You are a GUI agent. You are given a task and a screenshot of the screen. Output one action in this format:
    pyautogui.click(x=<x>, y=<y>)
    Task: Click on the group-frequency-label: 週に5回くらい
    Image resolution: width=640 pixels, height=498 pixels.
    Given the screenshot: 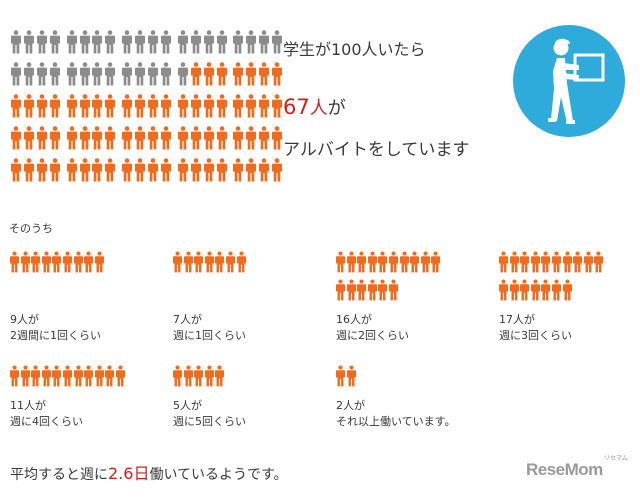 What is the action you would take?
    pyautogui.click(x=209, y=421)
    